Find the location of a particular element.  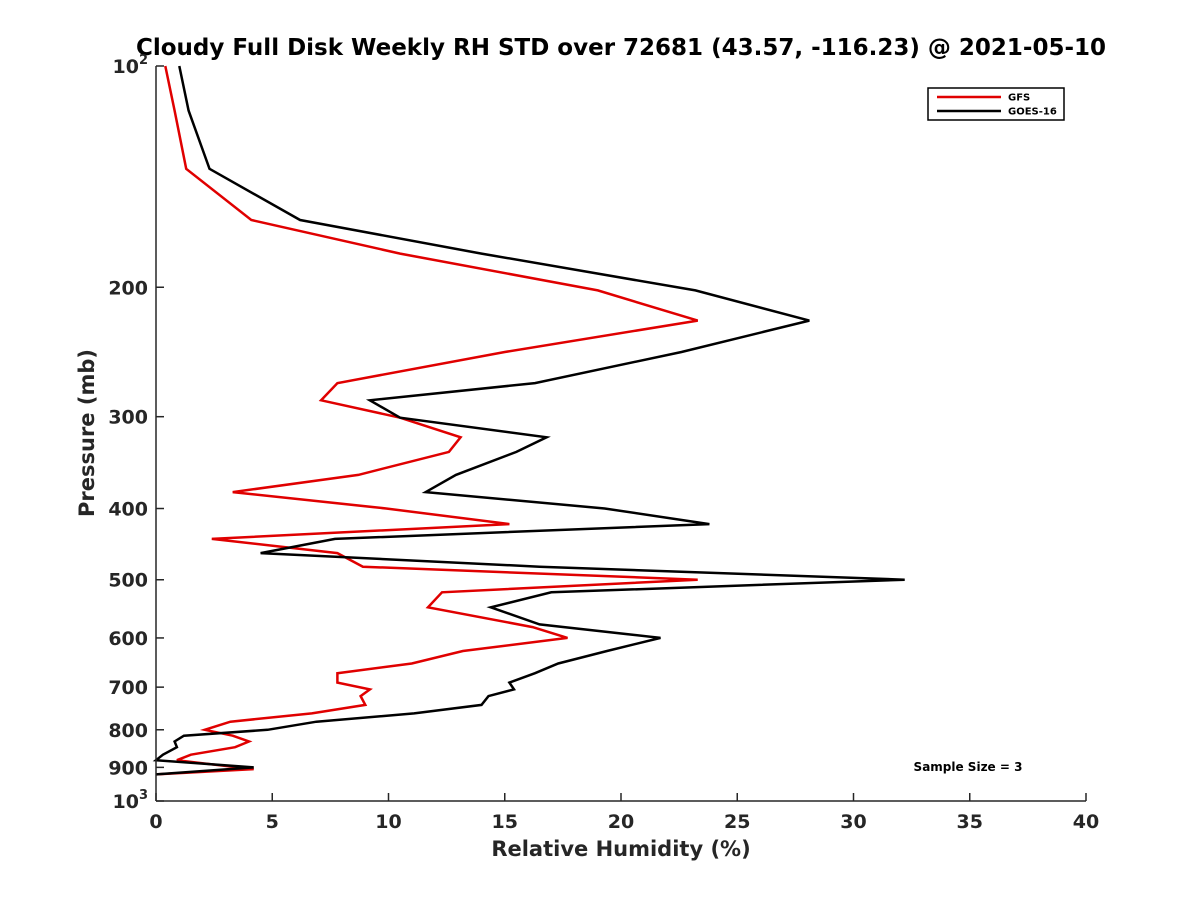

legend: GFS GOES-16 is located at coordinates (996, 104).